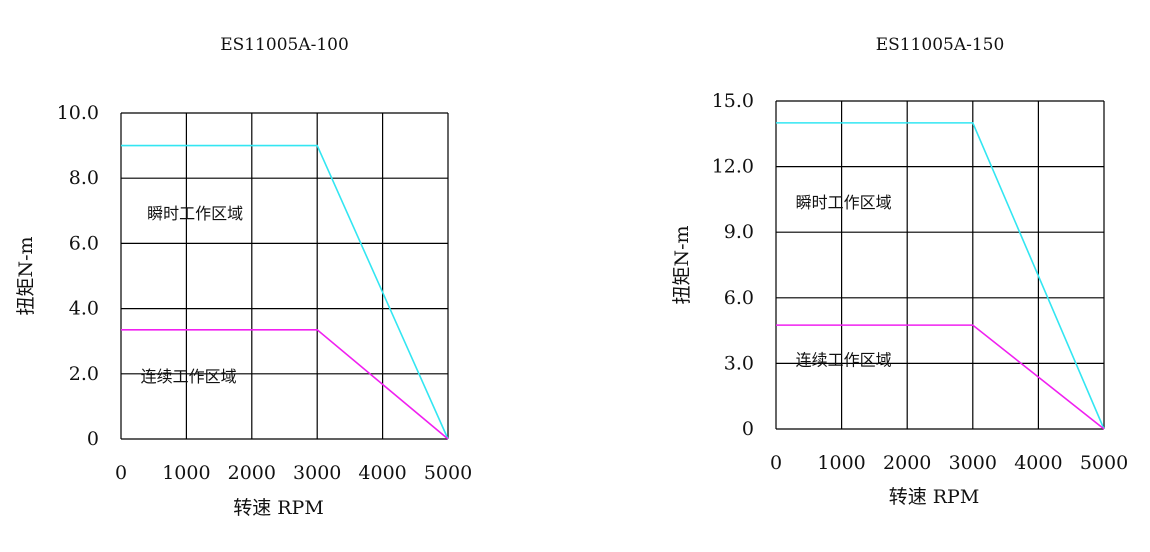 The width and height of the screenshot is (1150, 552). I want to click on y-tick-label: 10.0, so click(78, 113).